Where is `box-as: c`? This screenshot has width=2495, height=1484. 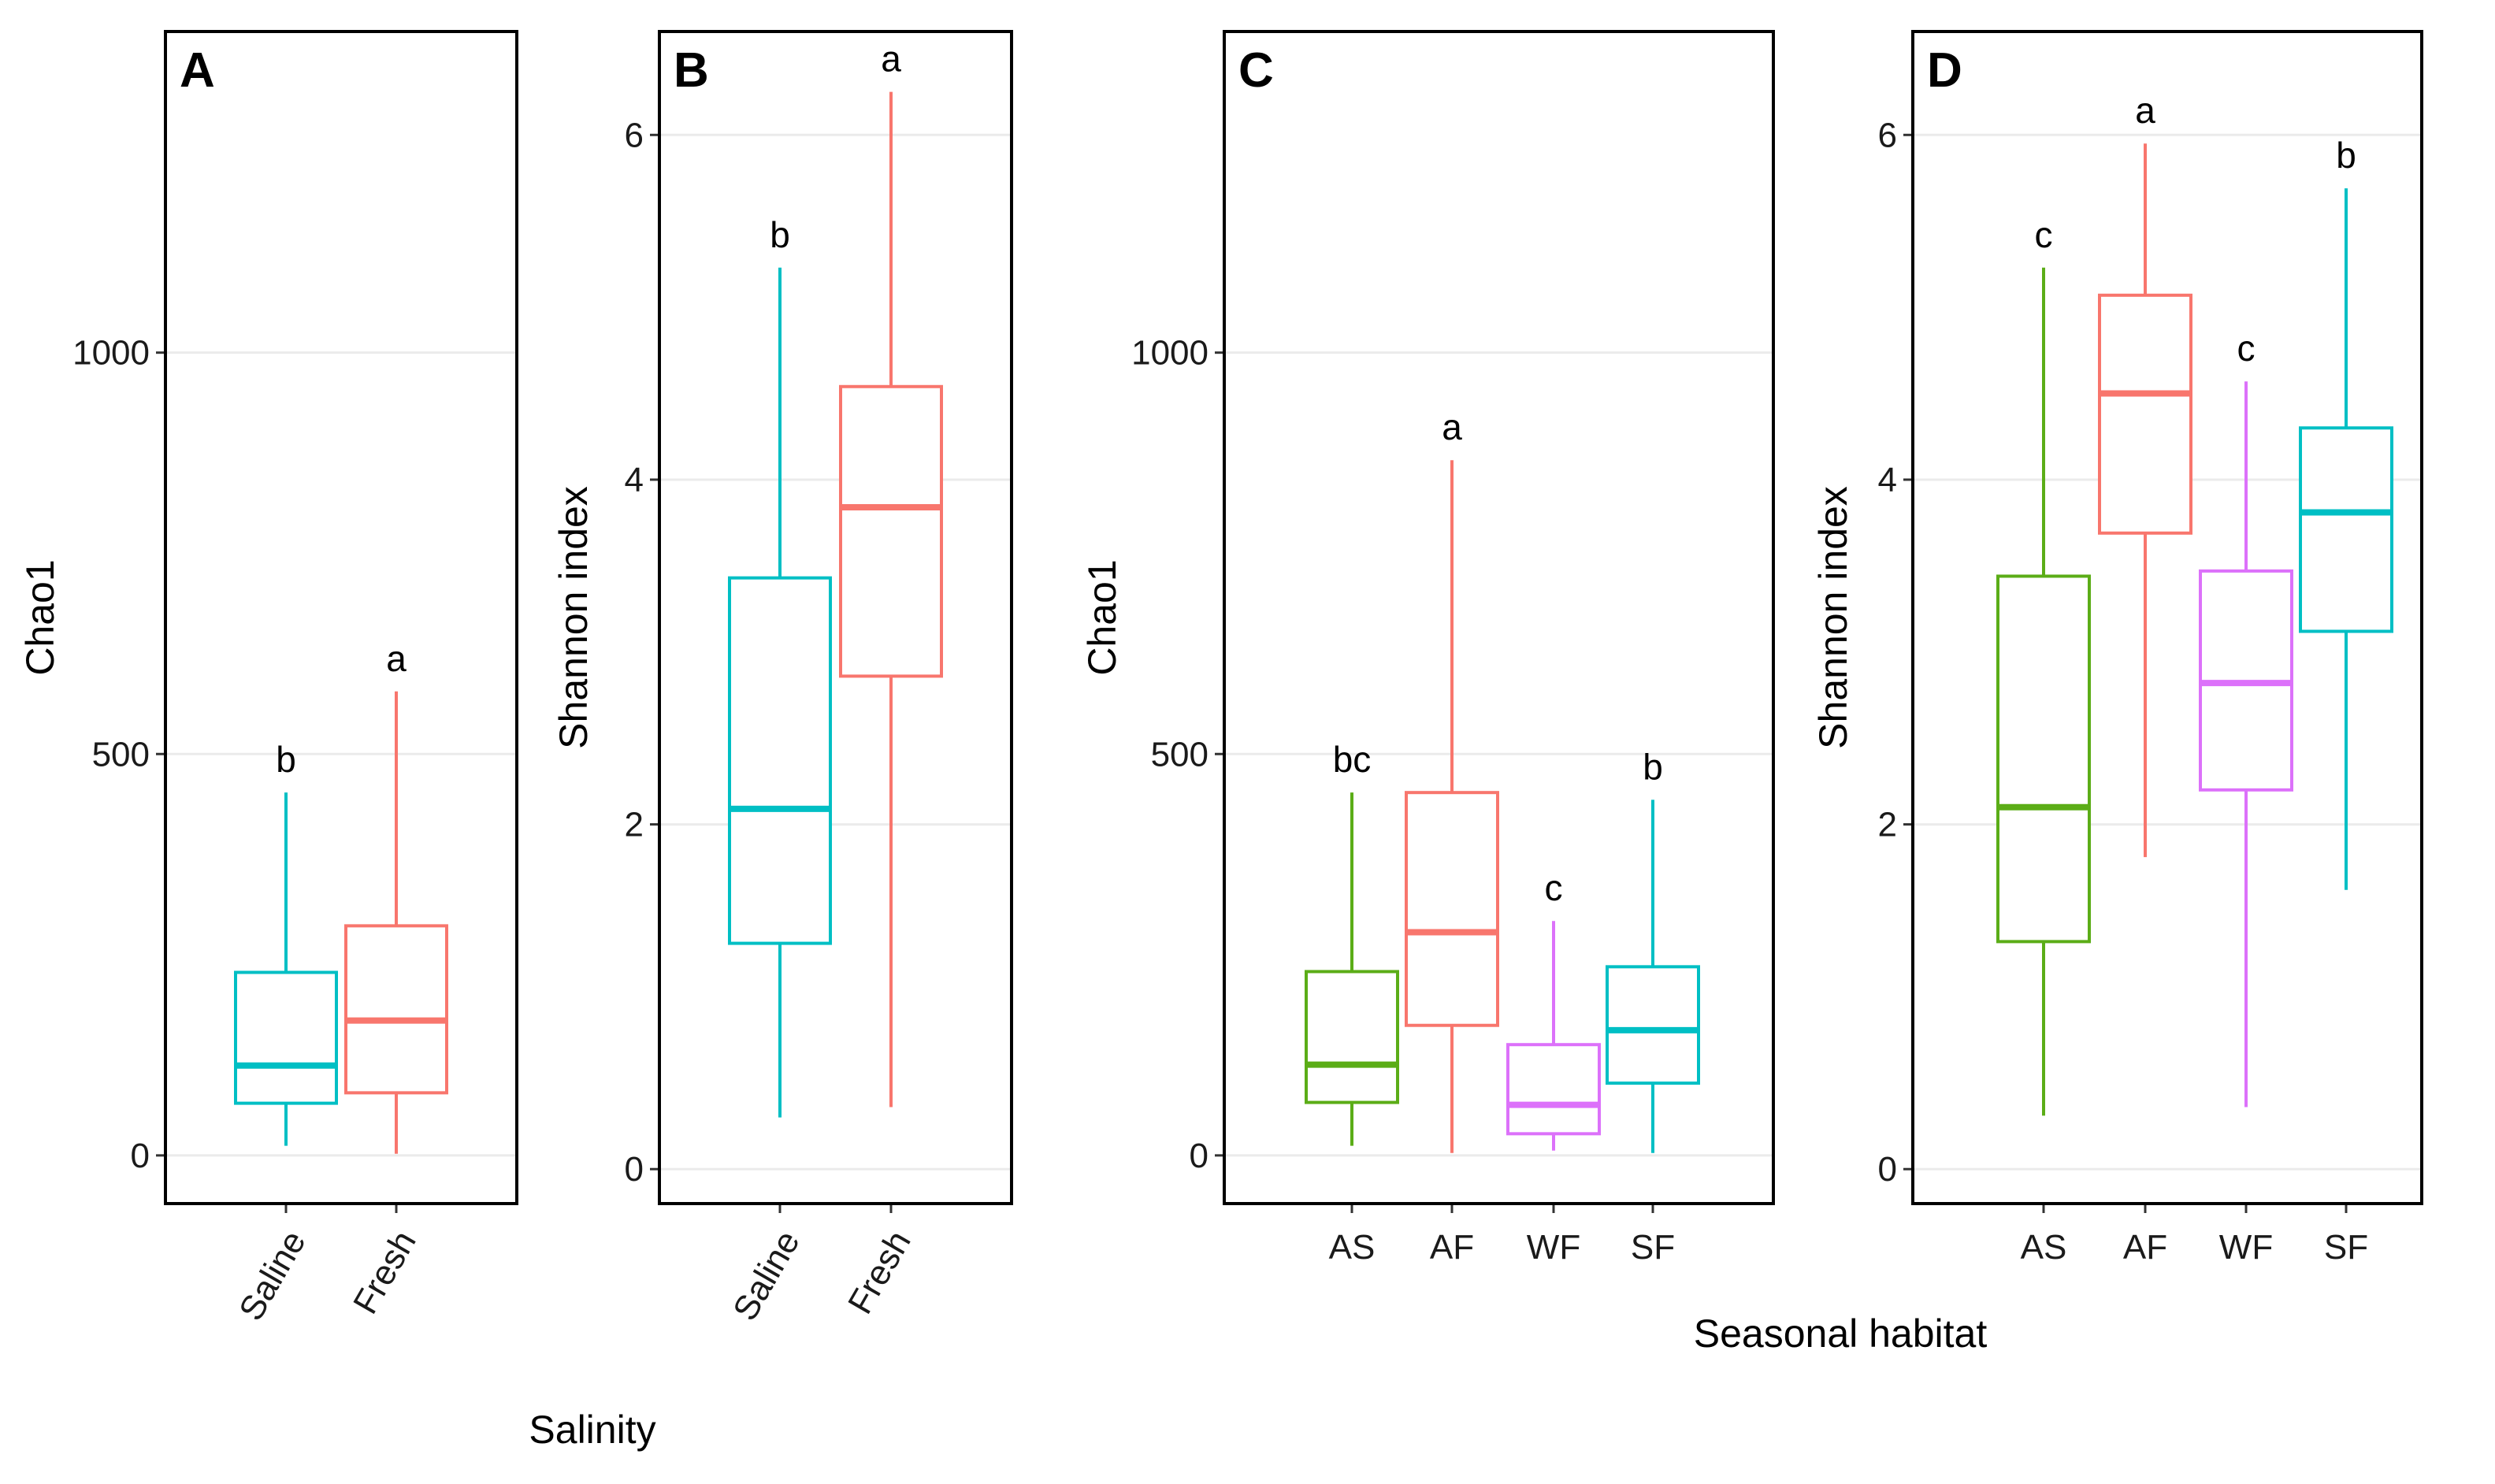 box-as: c is located at coordinates (2043, 665).